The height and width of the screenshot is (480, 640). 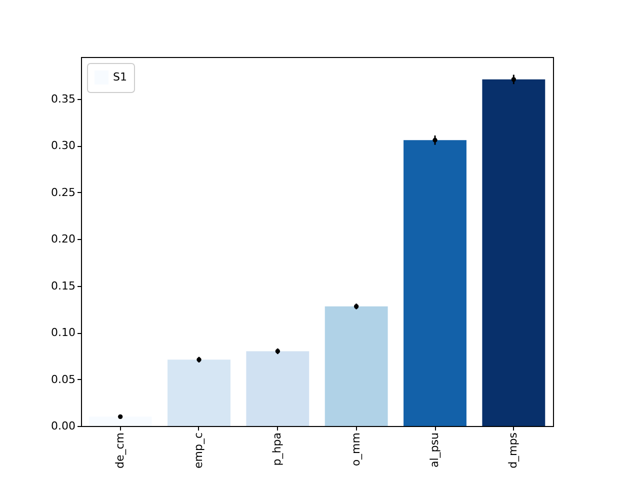 I want to click on y-tick-label: 0.25, so click(x=63, y=192).